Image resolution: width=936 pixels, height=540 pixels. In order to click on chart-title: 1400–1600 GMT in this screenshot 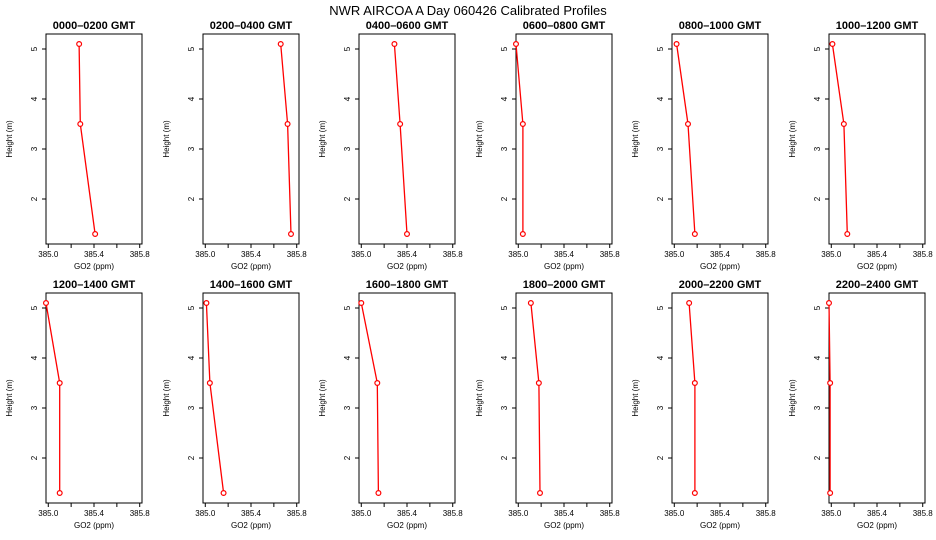, I will do `click(251, 285)`.